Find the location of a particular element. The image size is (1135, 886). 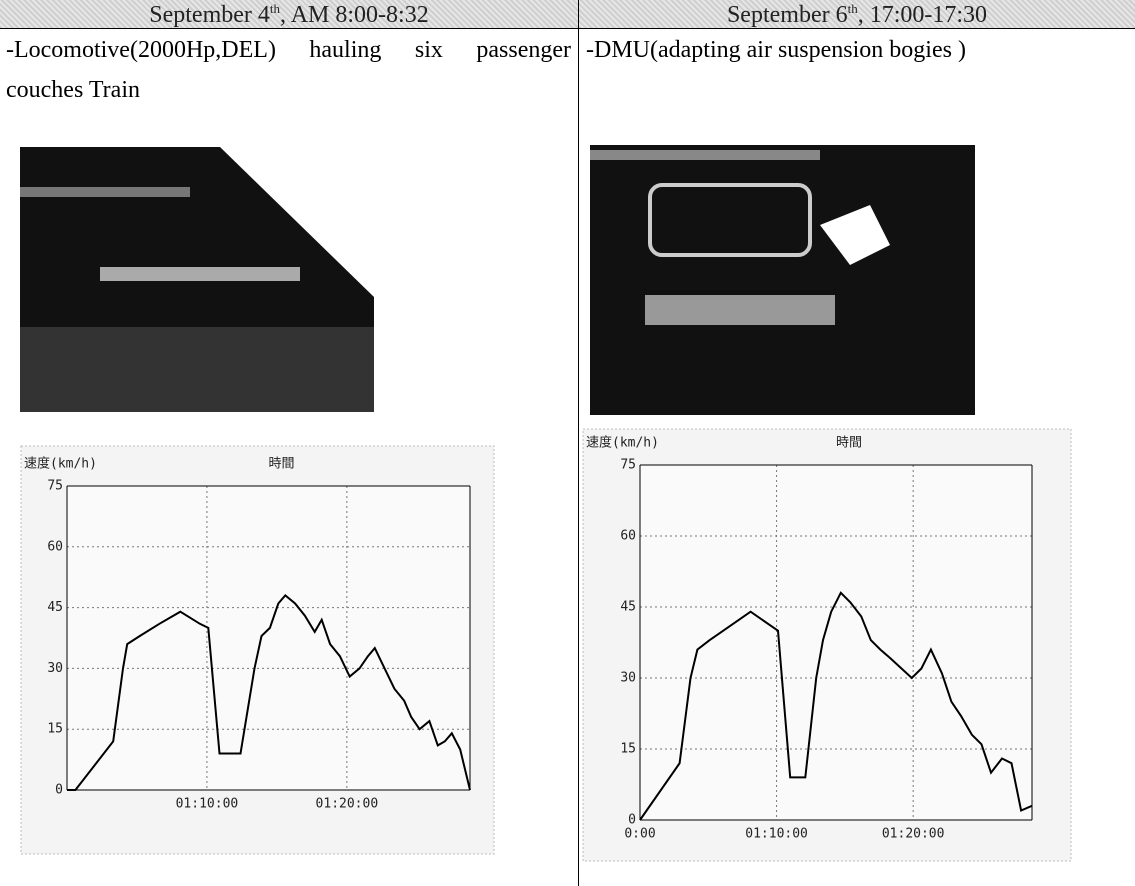

column-header: September 6th, 17:00-17:30 is located at coordinates (857, 14).